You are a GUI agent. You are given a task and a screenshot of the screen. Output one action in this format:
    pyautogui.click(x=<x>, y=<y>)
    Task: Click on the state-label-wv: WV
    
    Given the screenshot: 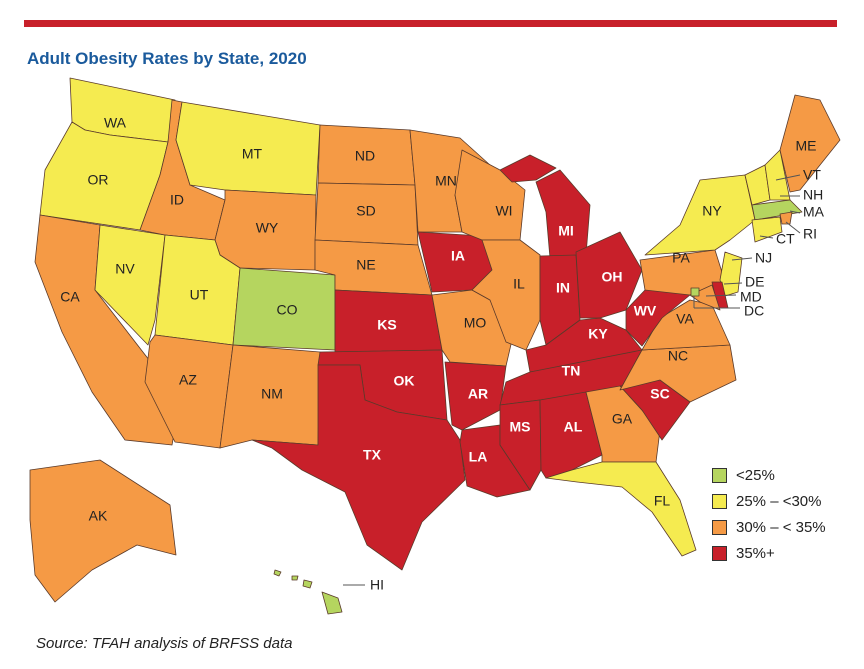 What is the action you would take?
    pyautogui.click(x=645, y=311)
    